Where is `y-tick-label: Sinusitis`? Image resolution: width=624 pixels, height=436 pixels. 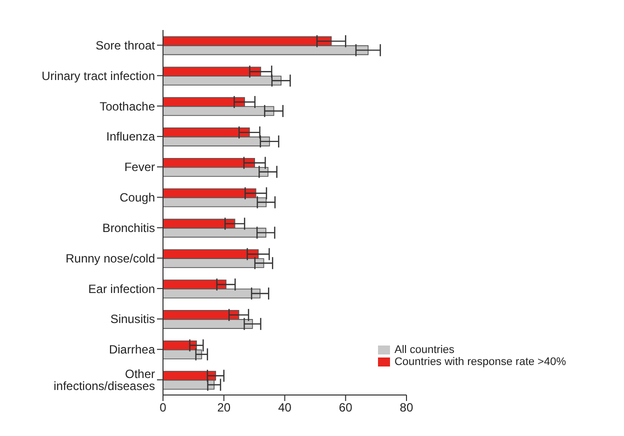
y-tick-label: Sinusitis is located at coordinates (132, 319).